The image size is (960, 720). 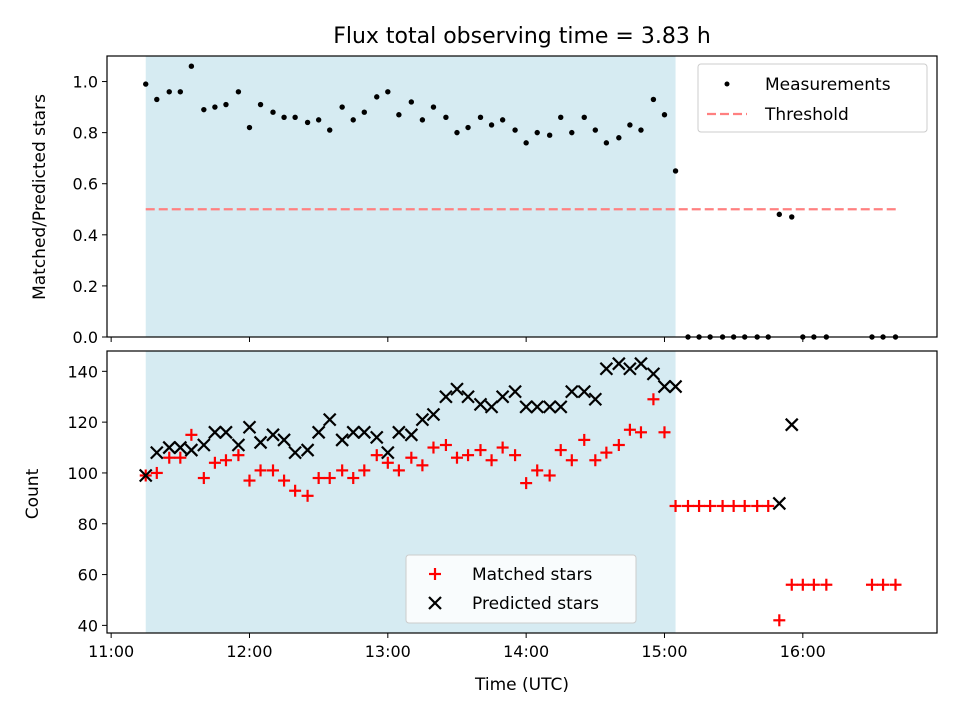 I want to click on legend-measurements-marker, so click(x=727, y=84).